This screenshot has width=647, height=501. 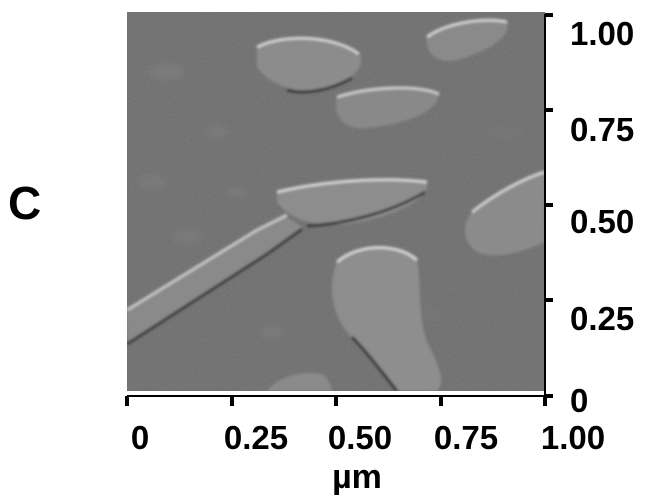 I want to click on x-tick-label: 1.00, so click(x=573, y=437).